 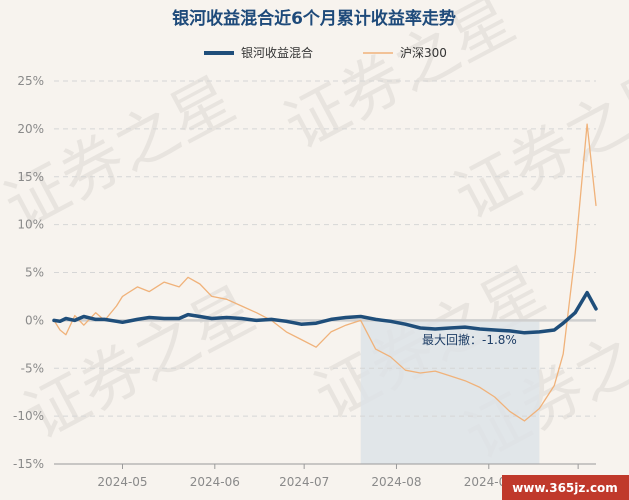 What do you see at coordinates (304, 482) in the screenshot?
I see `x-tick-label: 2024-07` at bounding box center [304, 482].